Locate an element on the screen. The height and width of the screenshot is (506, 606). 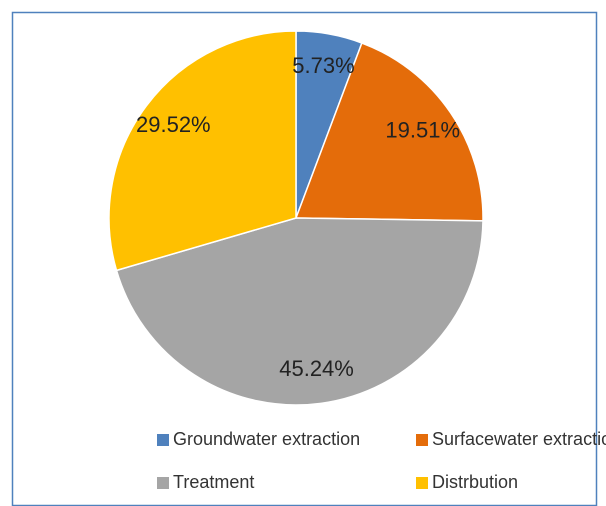
legend-label: Distrbution is located at coordinates (475, 482).